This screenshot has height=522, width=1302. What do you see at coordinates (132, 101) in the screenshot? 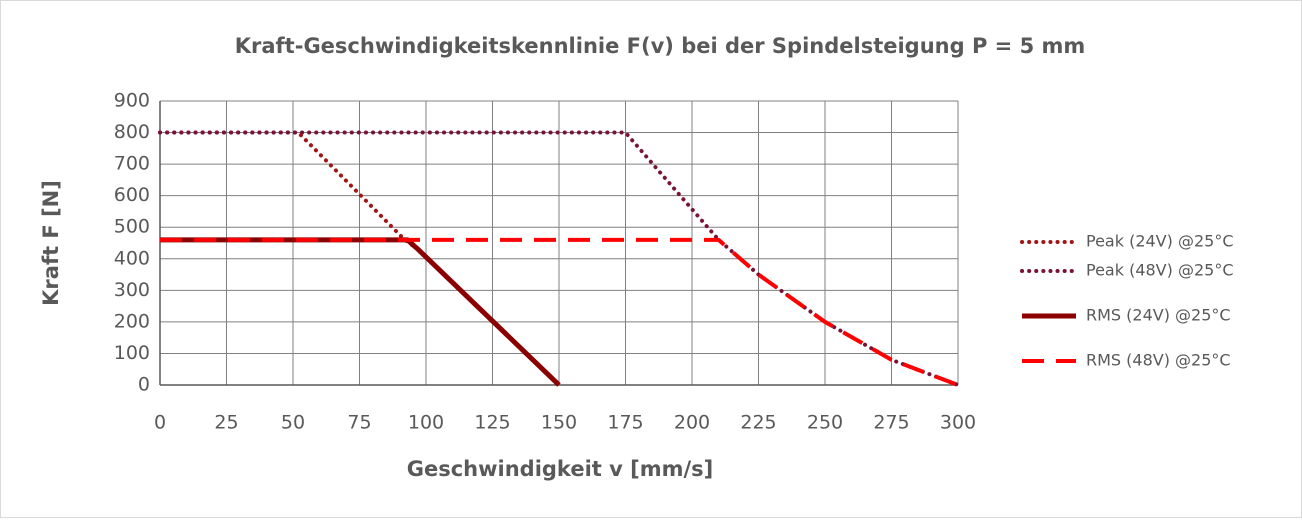
I see `y-tick-label: 900` at bounding box center [132, 101].